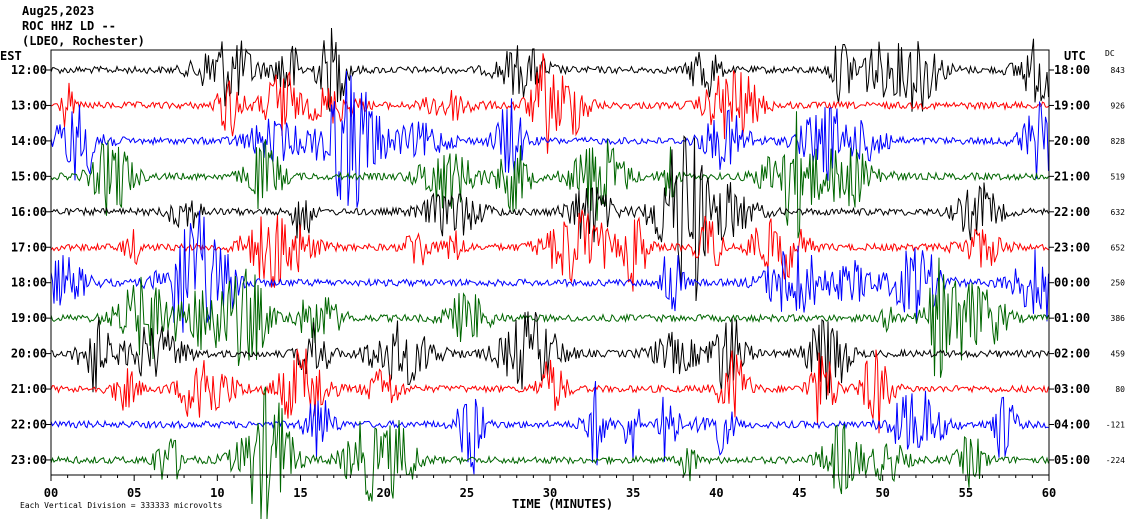 The height and width of the screenshot is (519, 1130). I want to click on x-axis-ticks: 00 05 10 15 20 25 30 35 40 45 50 55 60, so click(550, 487).